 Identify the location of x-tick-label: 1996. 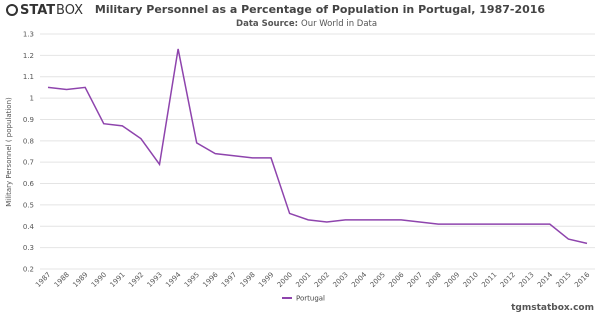
(210, 279).